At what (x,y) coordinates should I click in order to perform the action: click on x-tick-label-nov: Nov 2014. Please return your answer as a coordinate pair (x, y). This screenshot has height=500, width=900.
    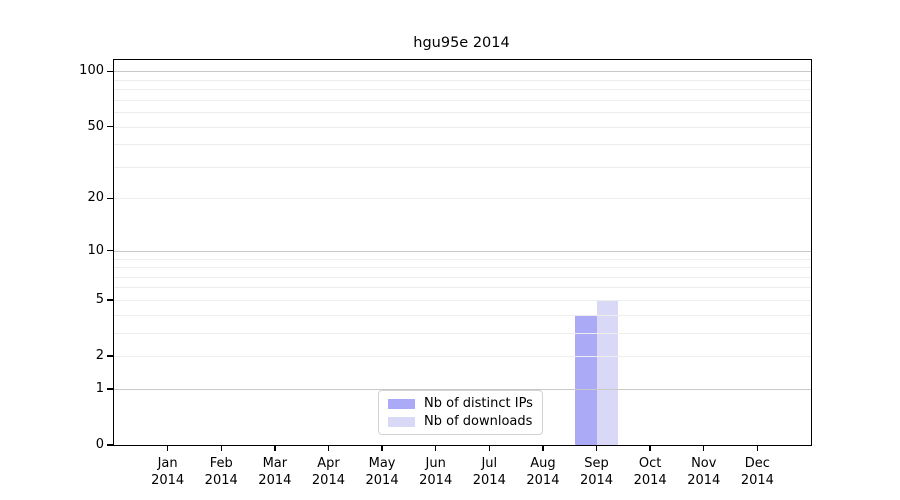
    Looking at the image, I should click on (704, 472).